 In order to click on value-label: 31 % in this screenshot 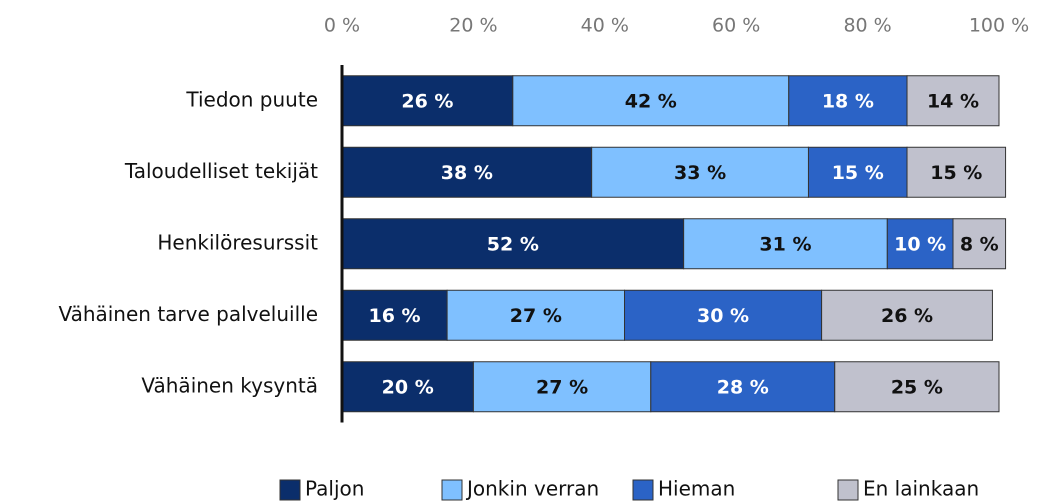, I will do `click(785, 244)`.